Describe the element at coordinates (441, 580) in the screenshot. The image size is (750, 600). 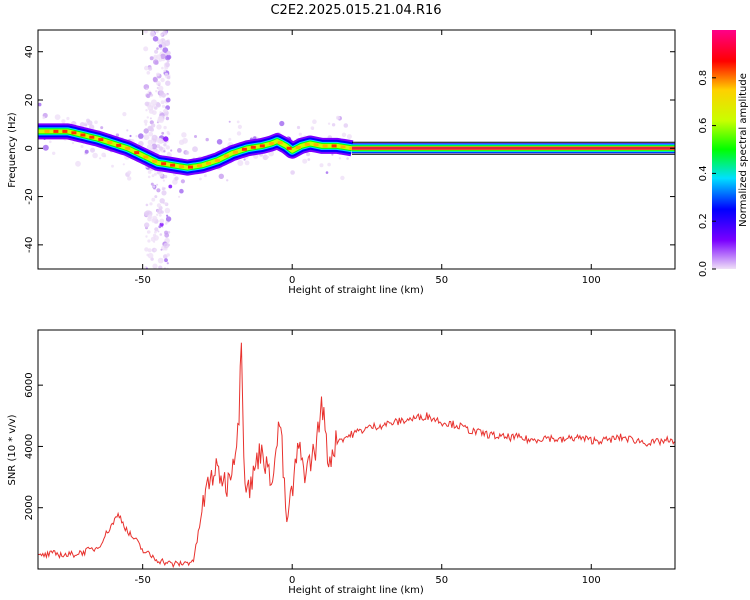
I see `snr-x-tick-label: 50` at that location.